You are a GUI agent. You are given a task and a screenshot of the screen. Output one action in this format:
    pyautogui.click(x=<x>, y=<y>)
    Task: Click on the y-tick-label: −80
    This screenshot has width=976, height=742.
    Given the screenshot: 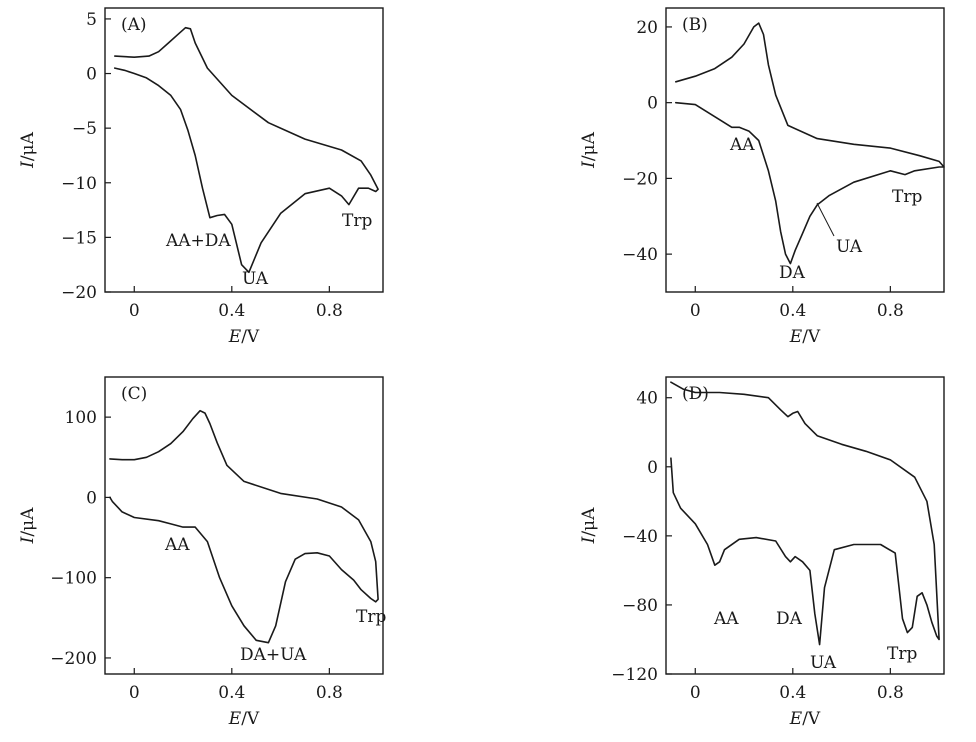 What is the action you would take?
    pyautogui.click(x=640, y=606)
    